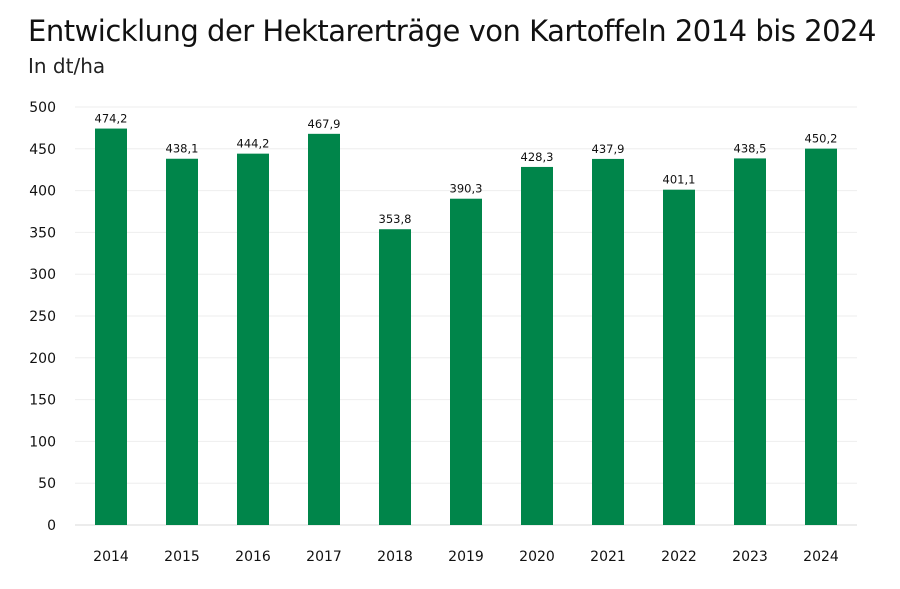 This screenshot has height=589, width=900. What do you see at coordinates (821, 557) in the screenshot?
I see `x-tick-label: 2024` at bounding box center [821, 557].